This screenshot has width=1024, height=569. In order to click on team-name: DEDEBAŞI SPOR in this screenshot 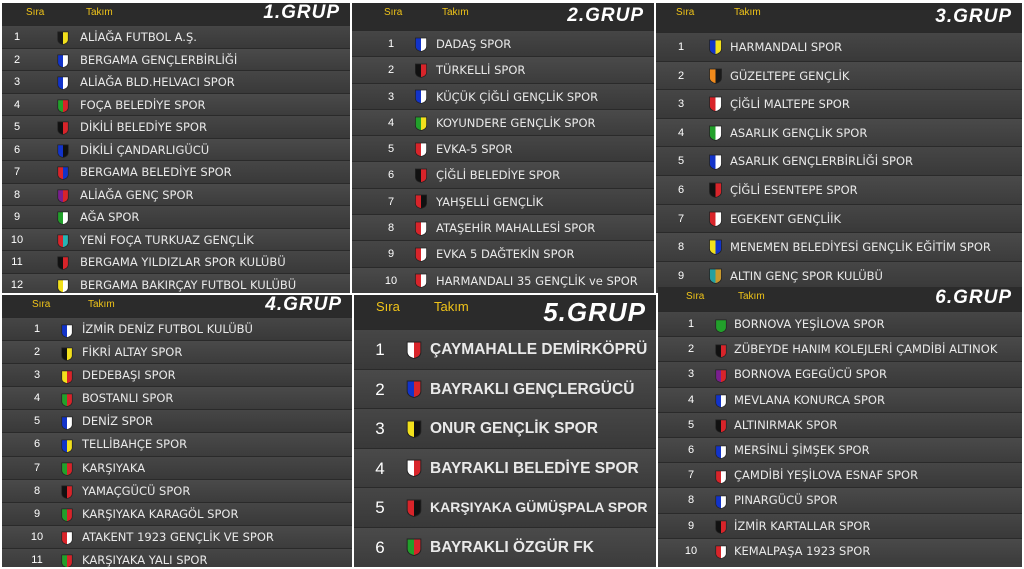, I will do `click(129, 375)`.